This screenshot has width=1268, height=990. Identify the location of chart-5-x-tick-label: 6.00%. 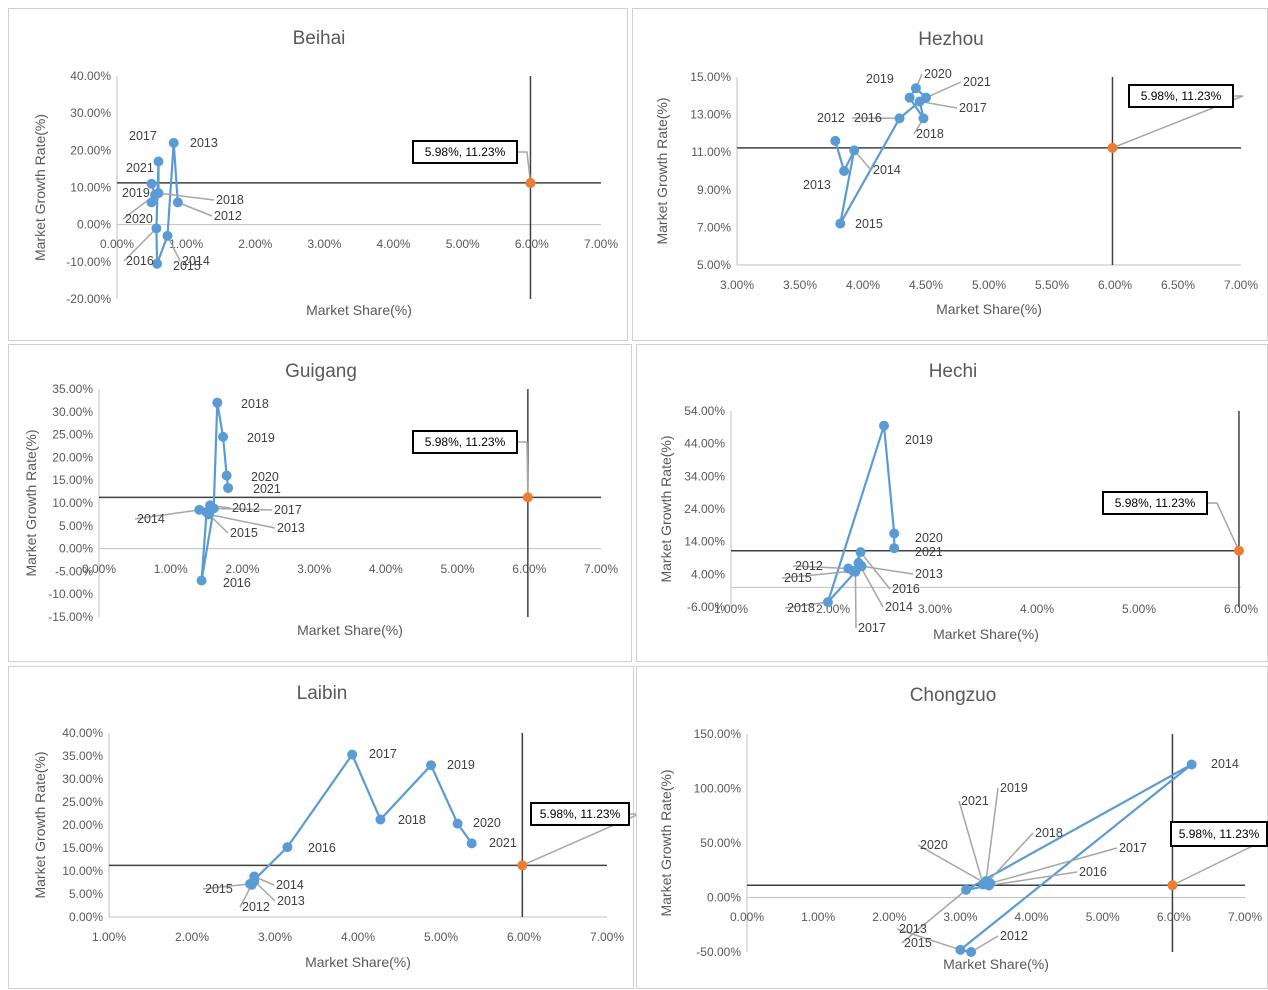
(1174, 917).